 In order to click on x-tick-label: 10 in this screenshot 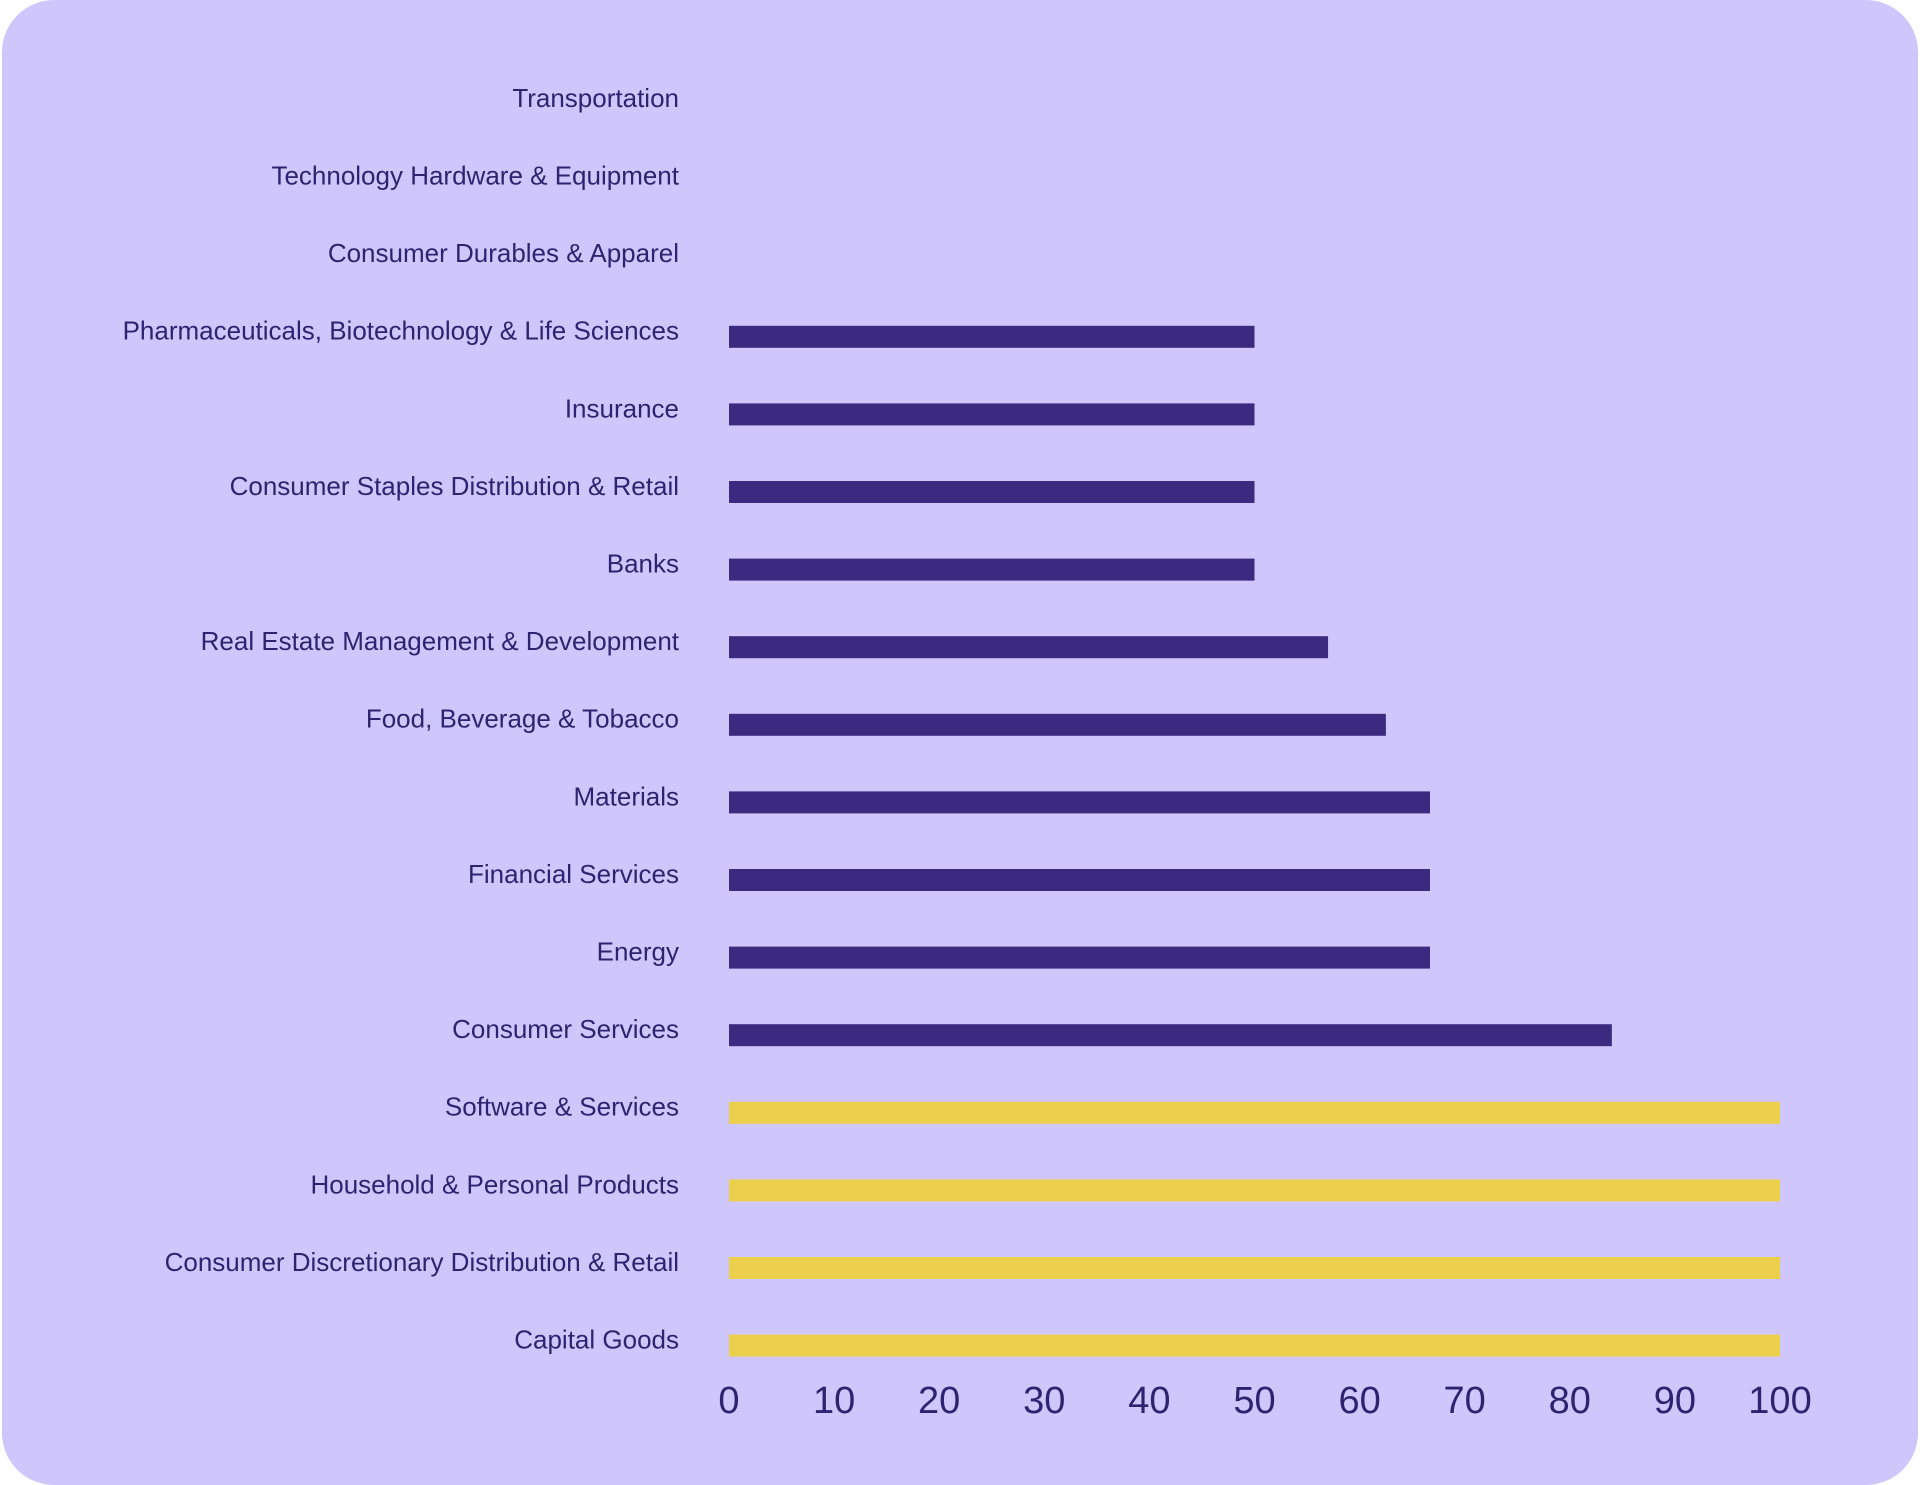, I will do `click(834, 1401)`.